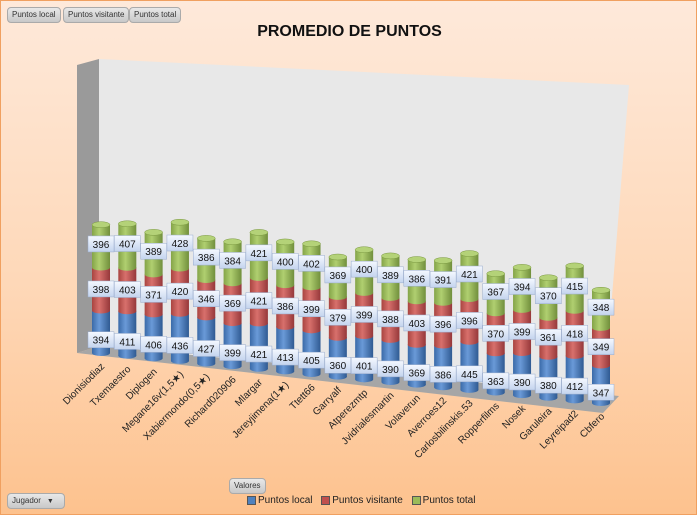 This screenshot has height=517, width=697. I want to click on data-label: 428, so click(180, 243).